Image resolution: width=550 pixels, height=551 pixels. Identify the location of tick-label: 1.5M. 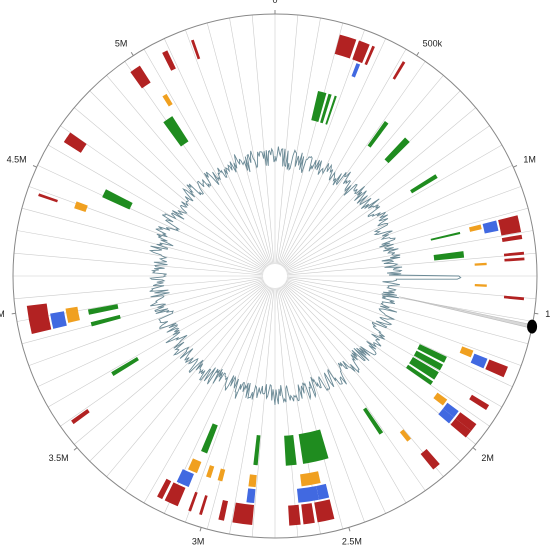
(547, 314).